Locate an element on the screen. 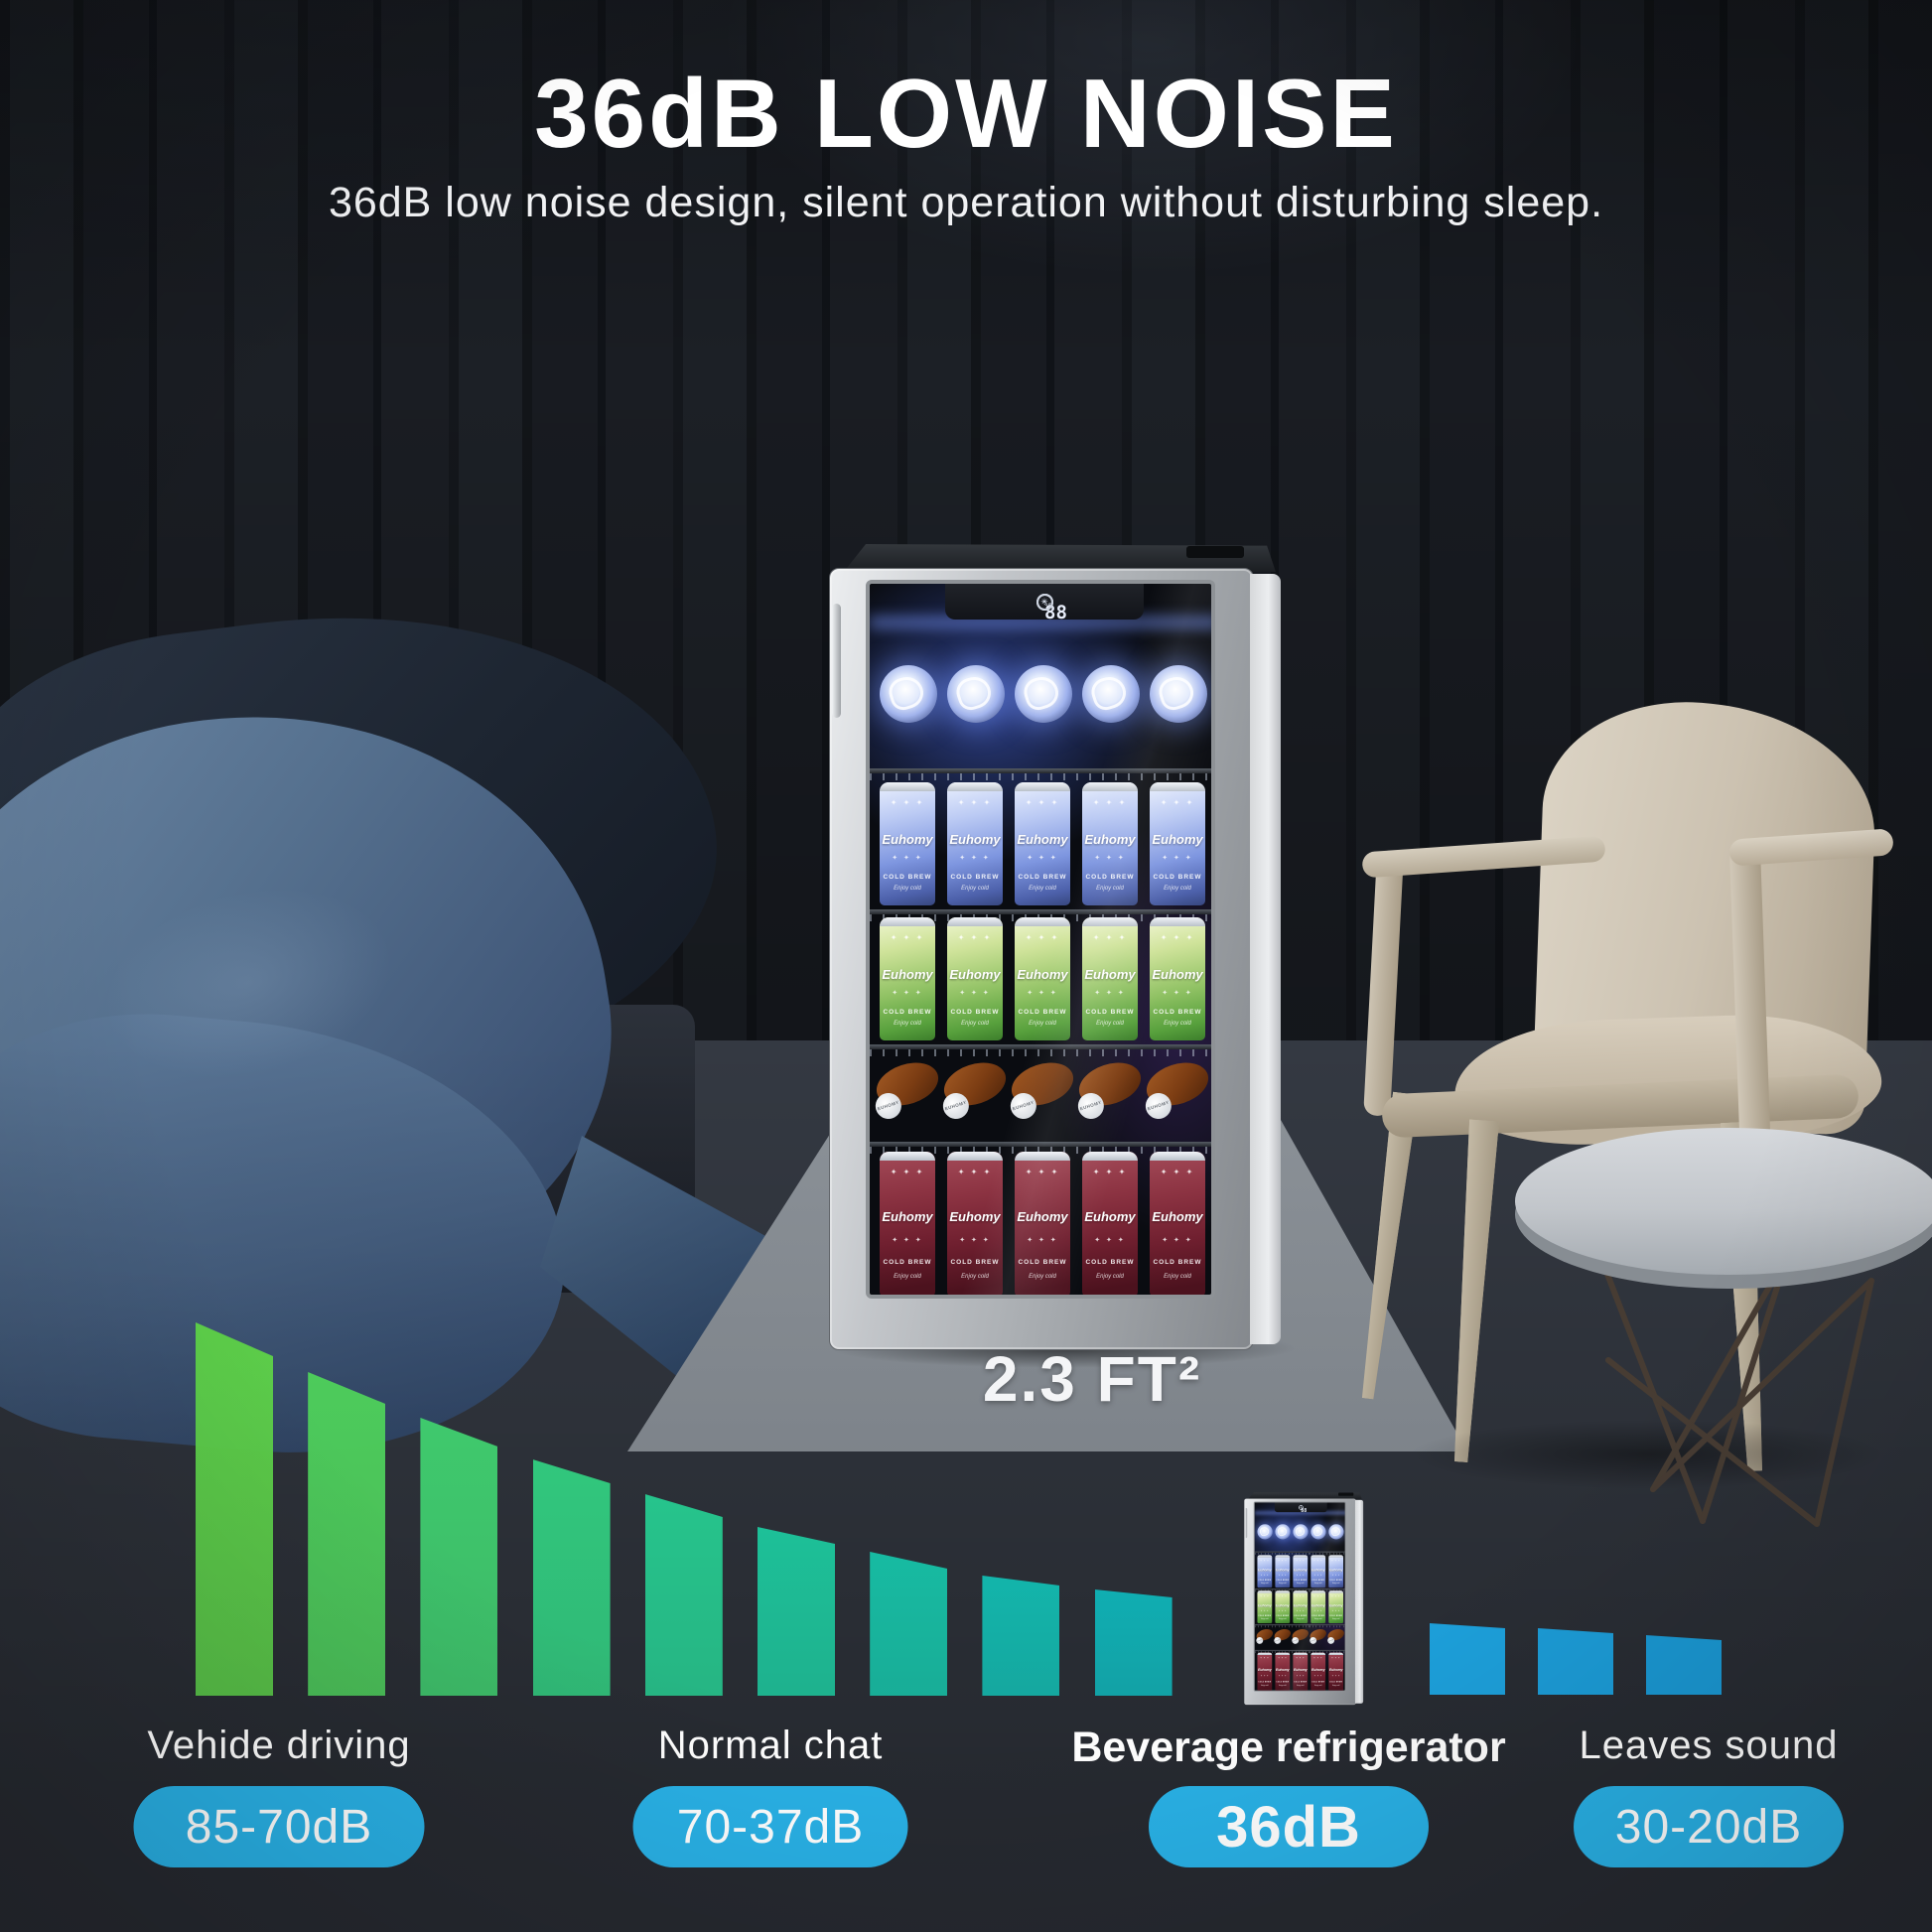 The height and width of the screenshot is (1932, 1932). minus-icon: − is located at coordinates (1302, 1507).